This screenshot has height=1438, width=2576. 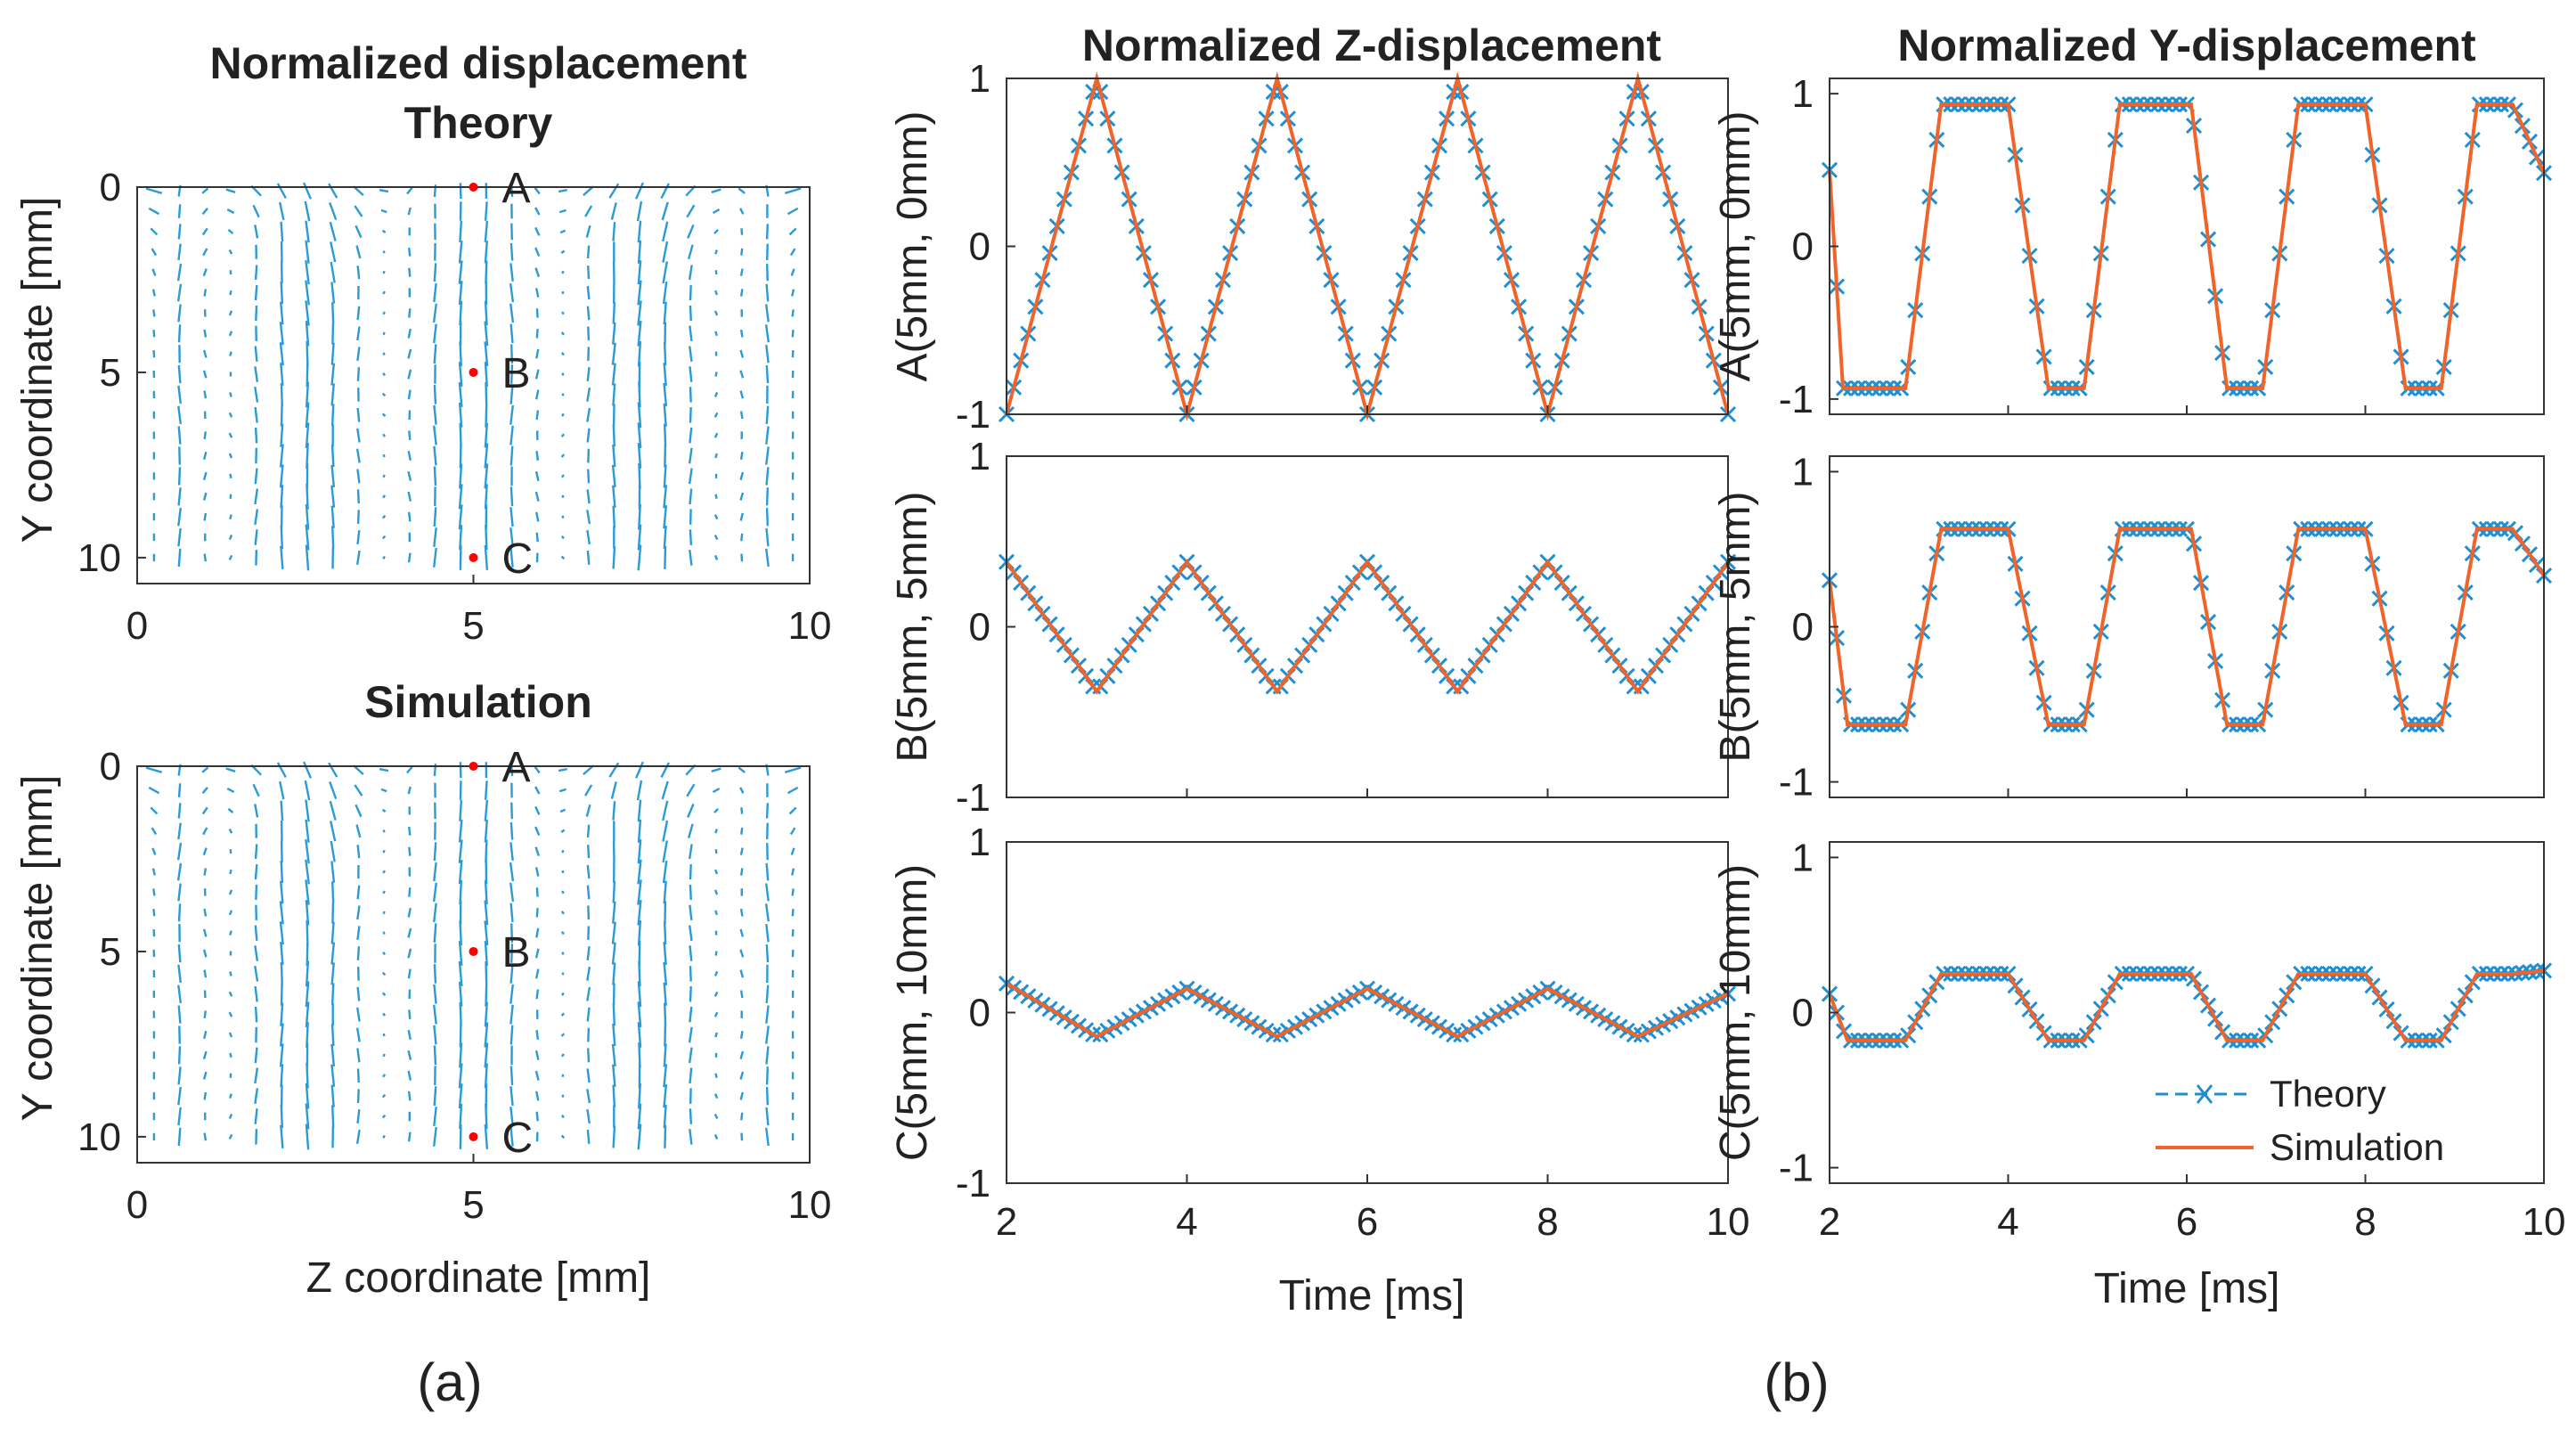 What do you see at coordinates (2545, 1222) in the screenshot?
I see `y-c-xtick-label: 10` at bounding box center [2545, 1222].